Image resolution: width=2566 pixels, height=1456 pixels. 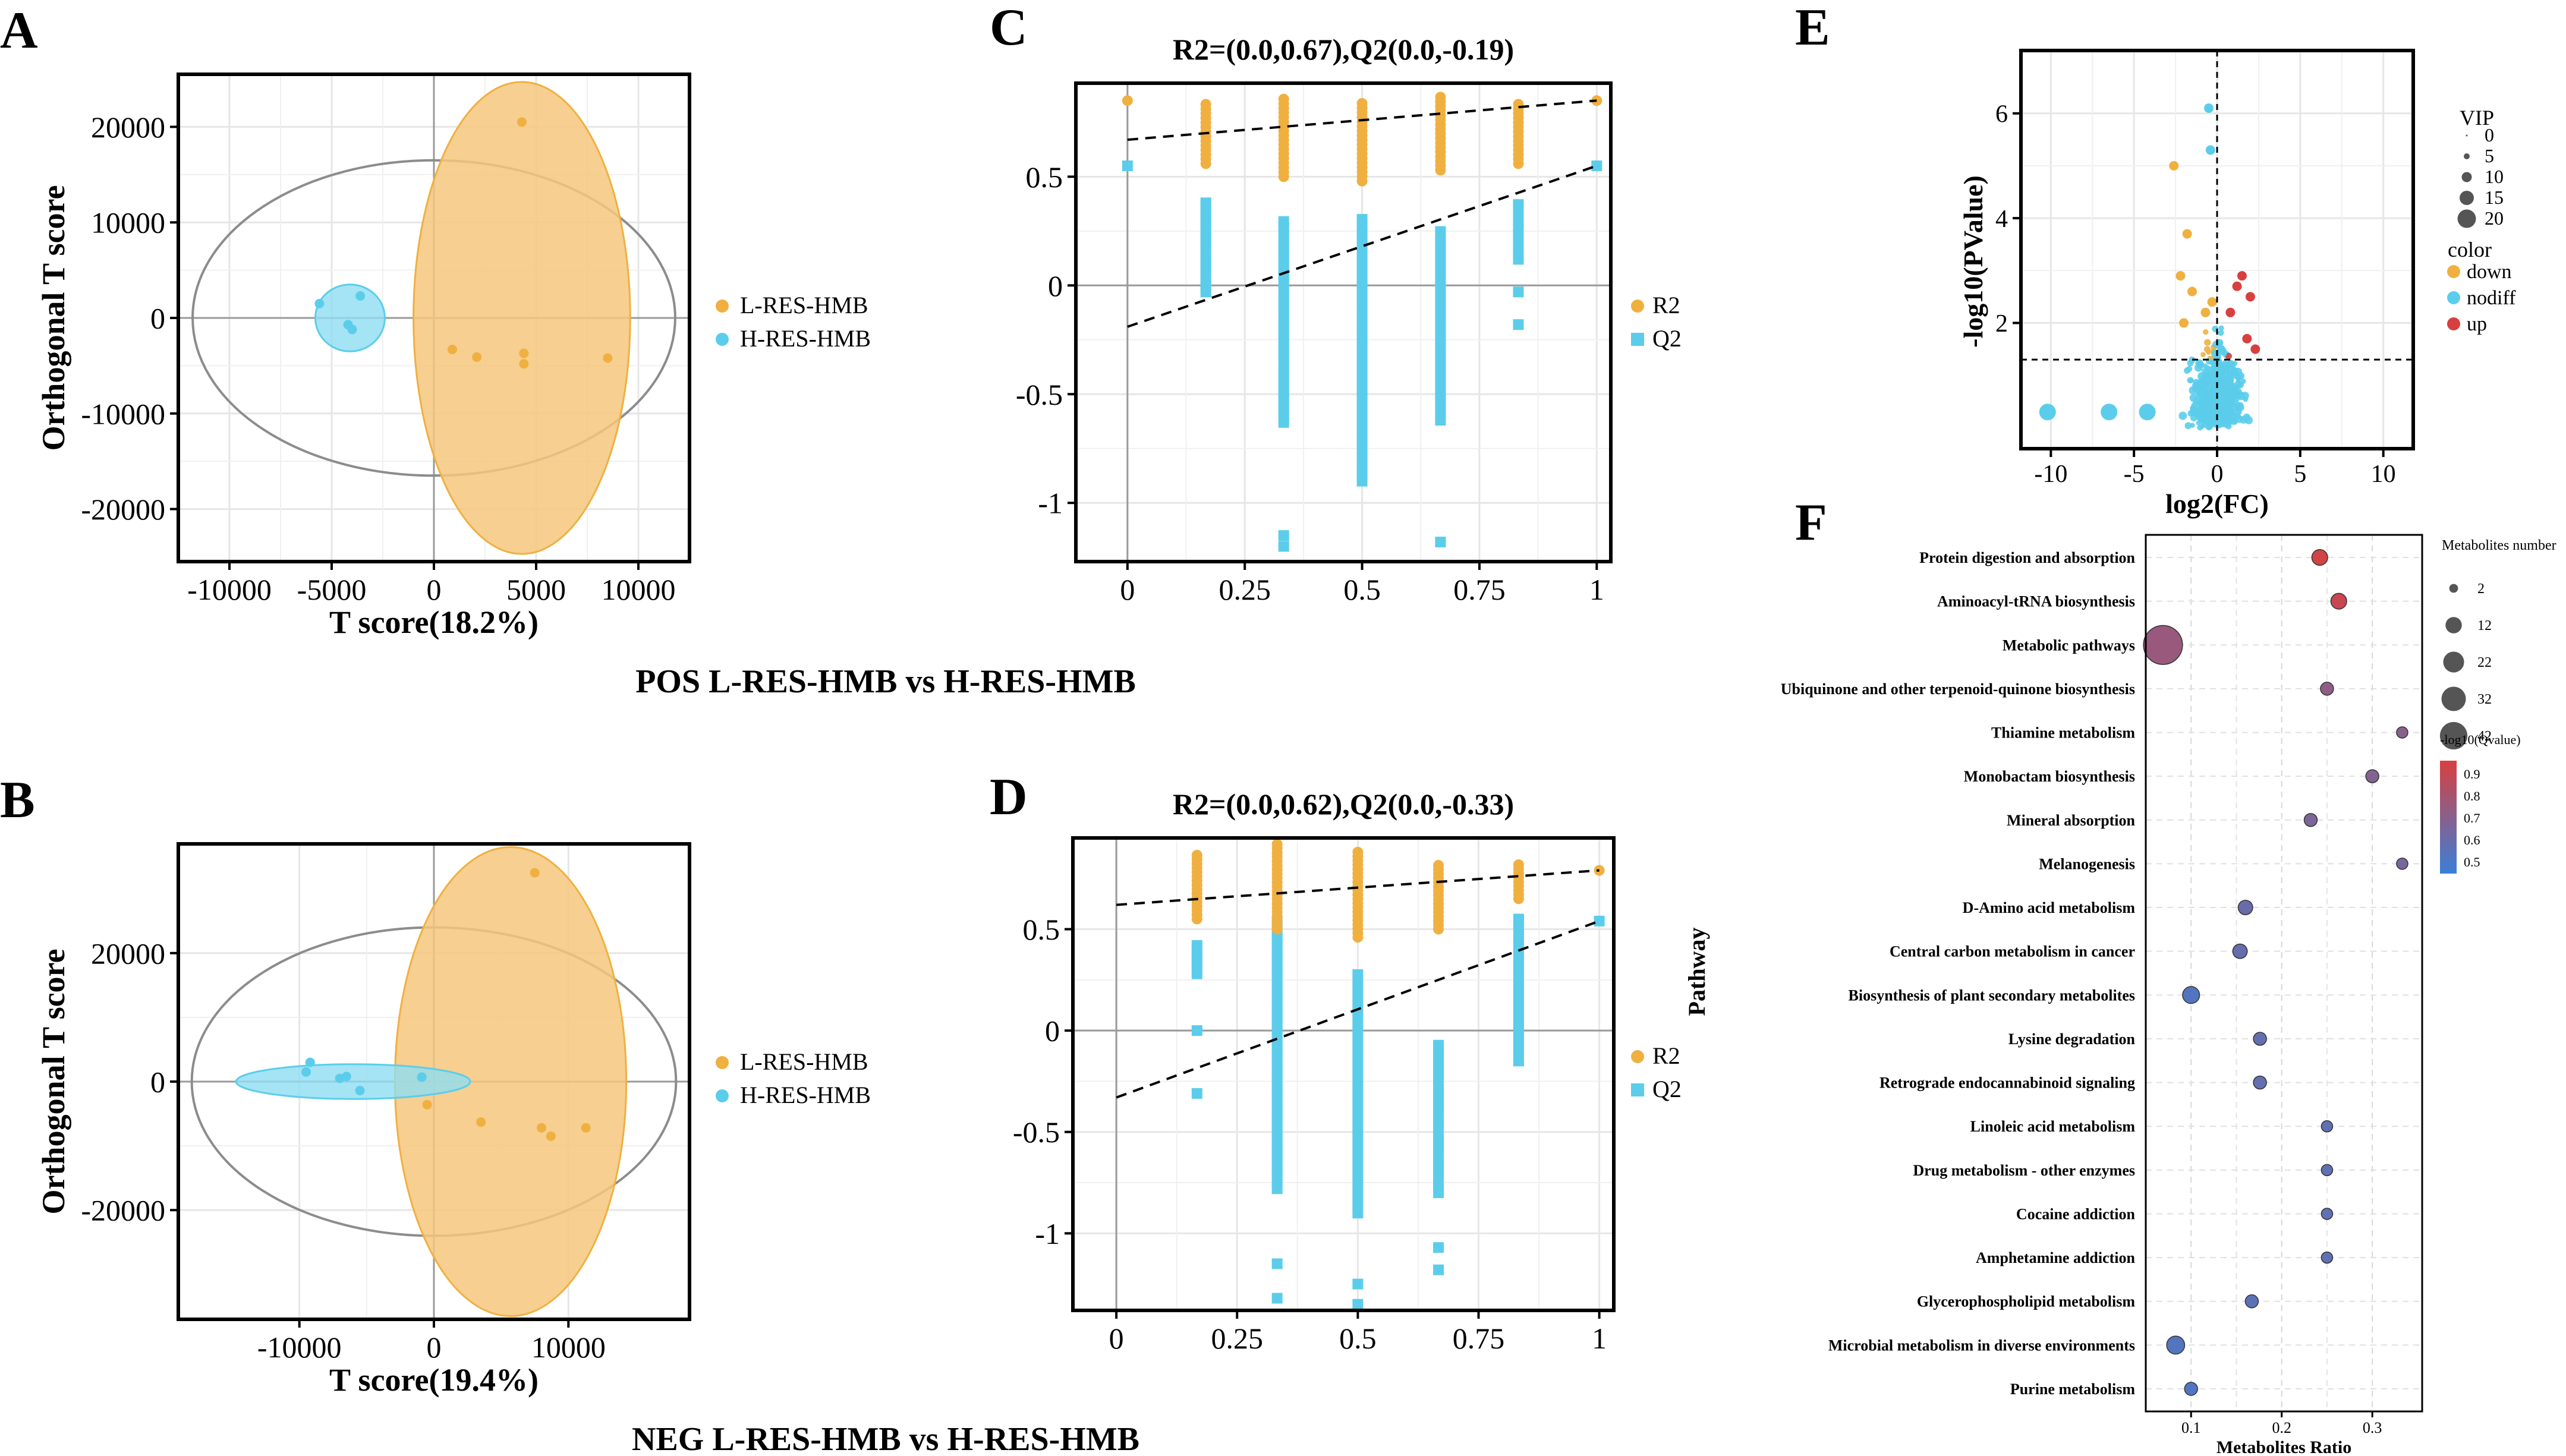 I want to click on h-res-hmb-confidence-ellipse, so click(x=350, y=318).